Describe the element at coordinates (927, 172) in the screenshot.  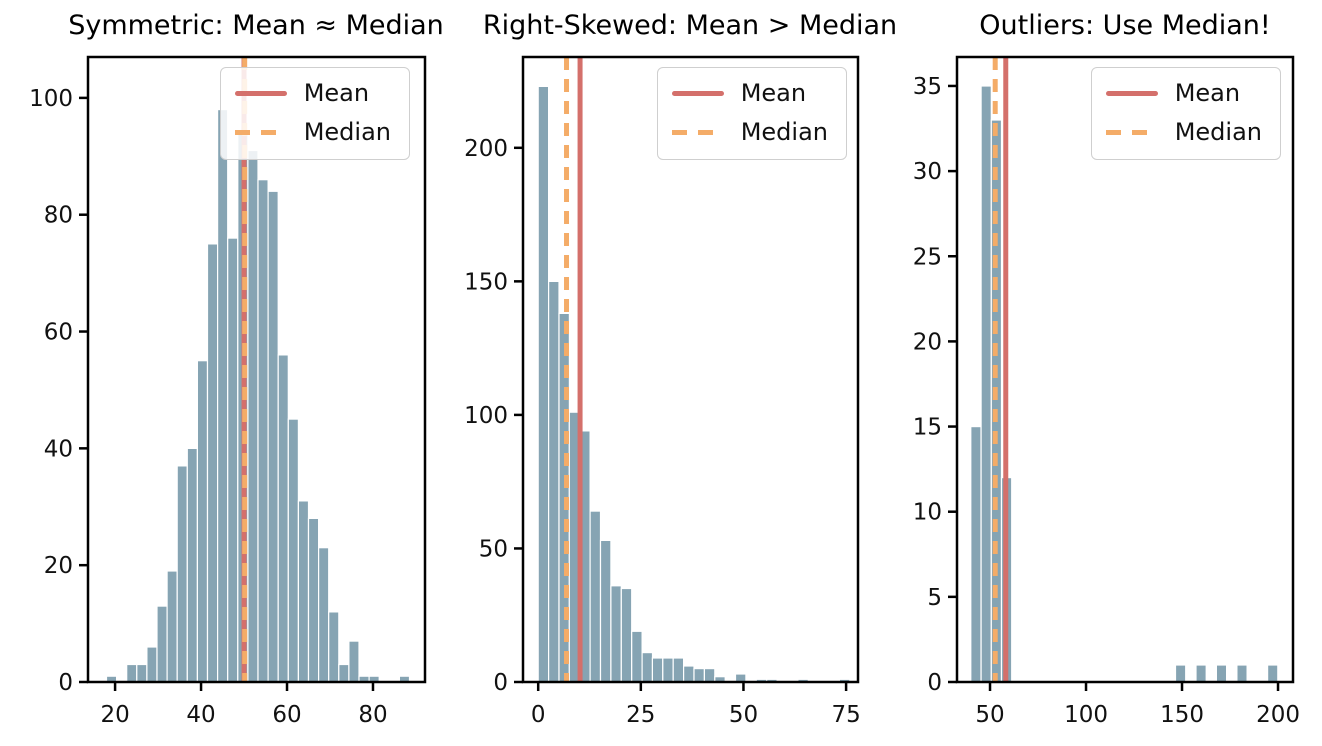
I see `y-tick-label: 30` at that location.